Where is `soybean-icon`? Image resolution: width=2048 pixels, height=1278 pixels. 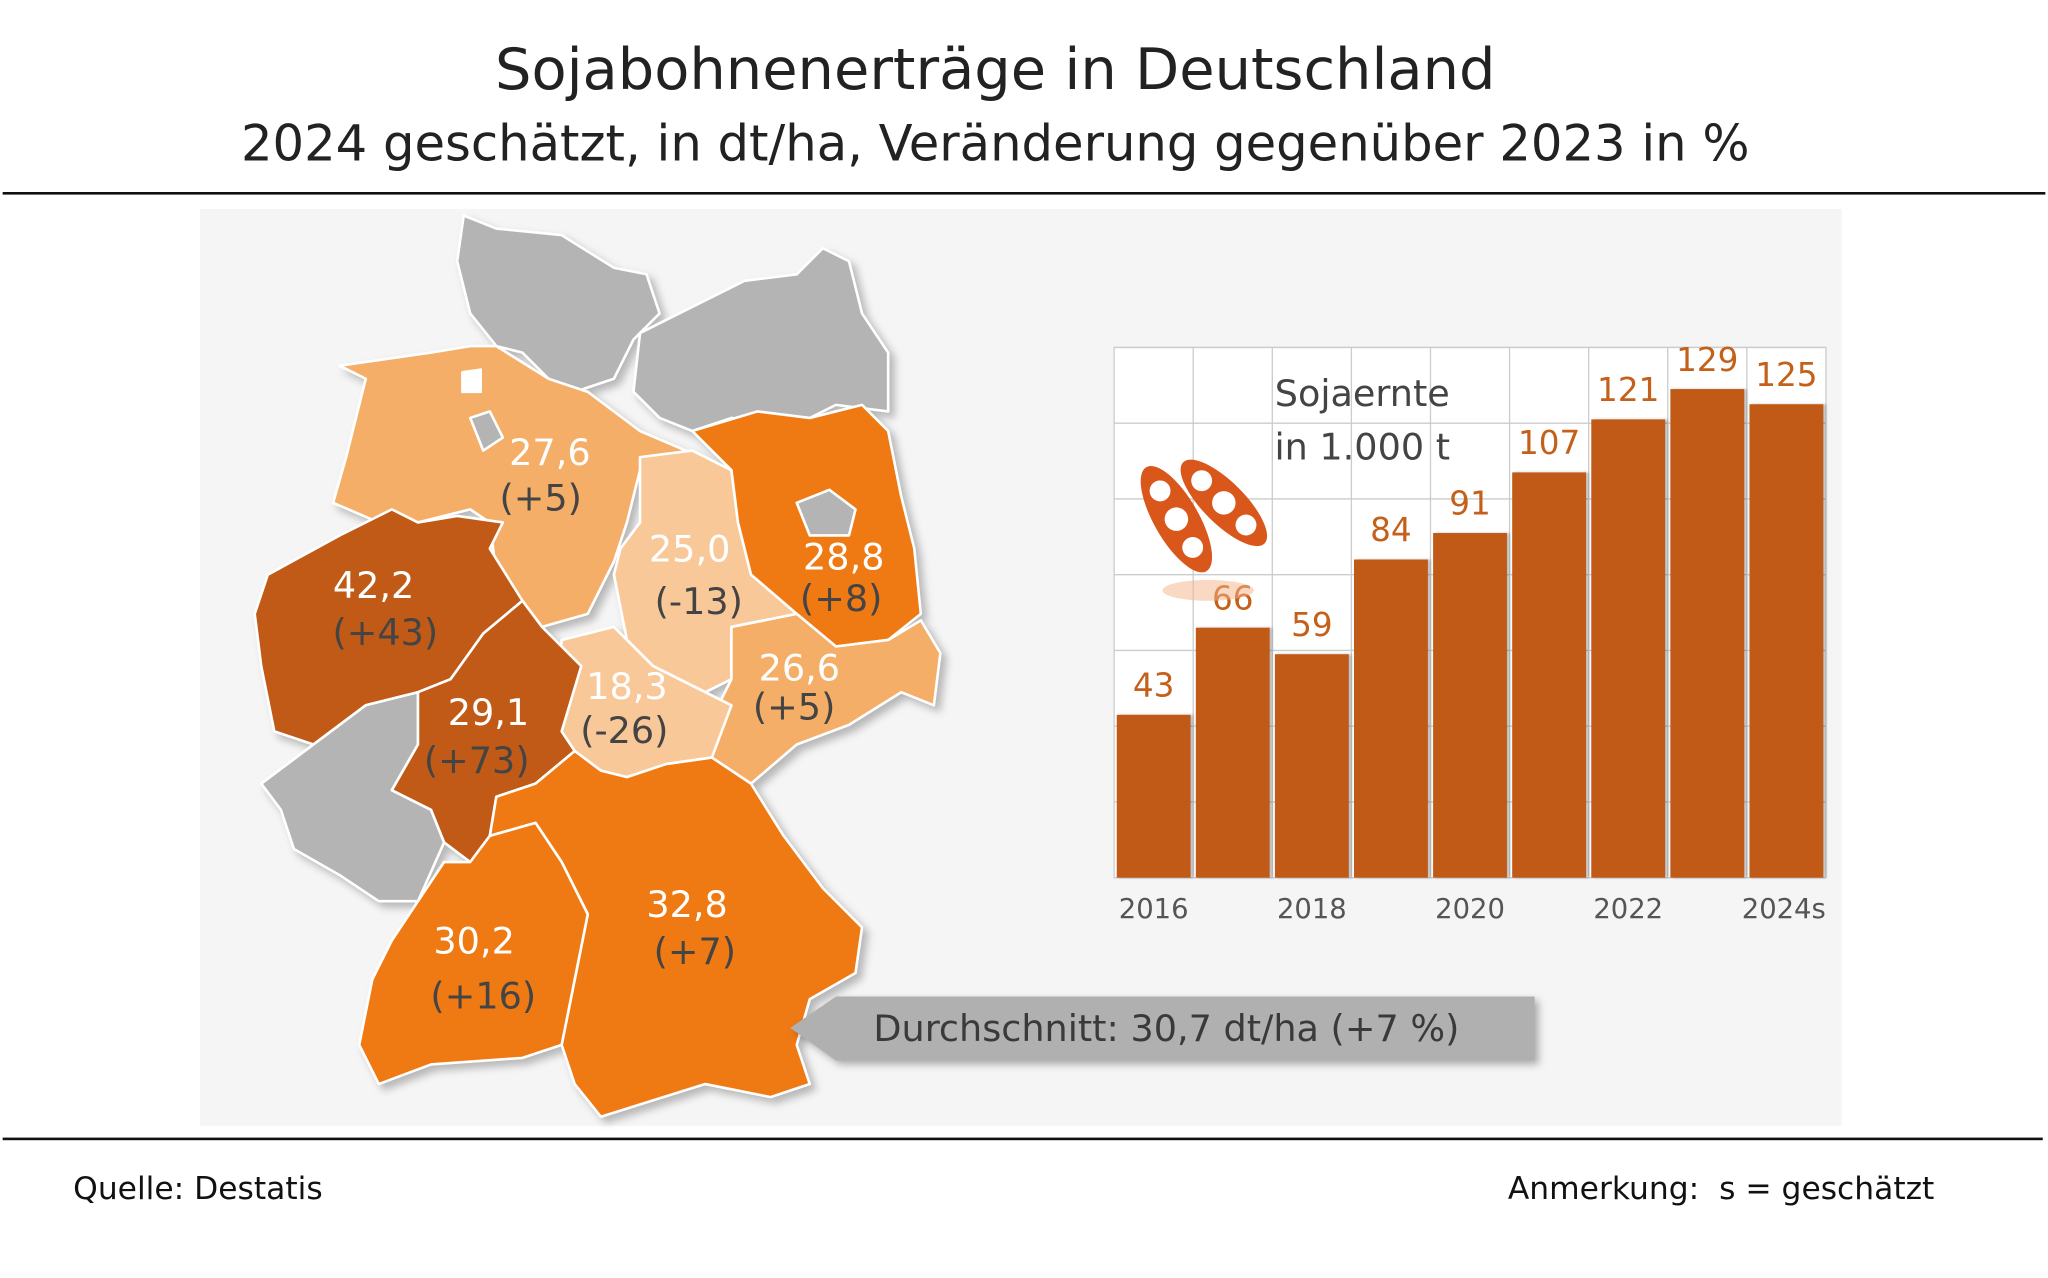
soybean-icon is located at coordinates (1204, 530).